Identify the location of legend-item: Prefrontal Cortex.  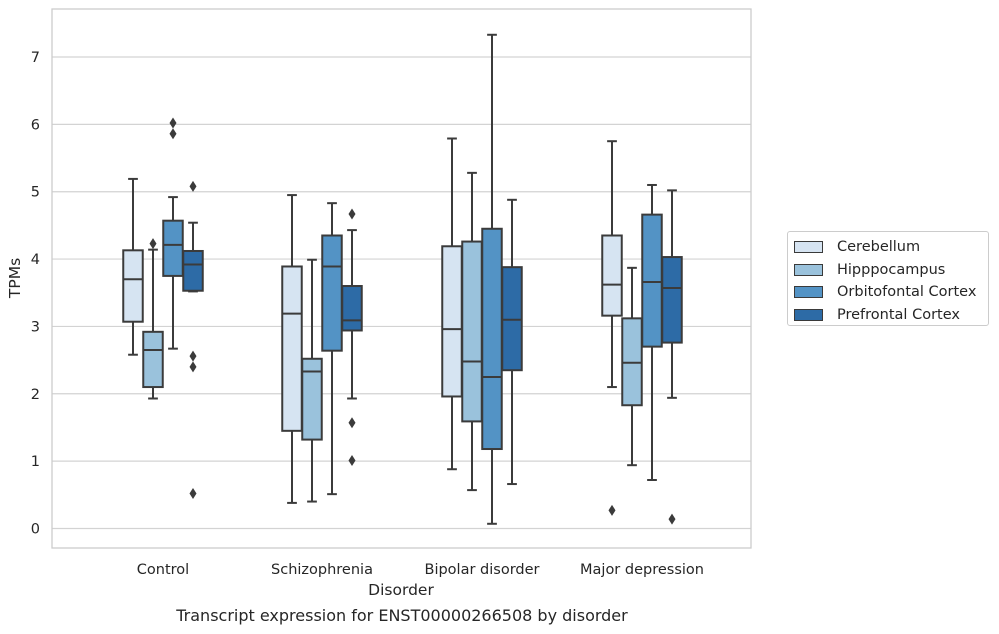
(891, 315).